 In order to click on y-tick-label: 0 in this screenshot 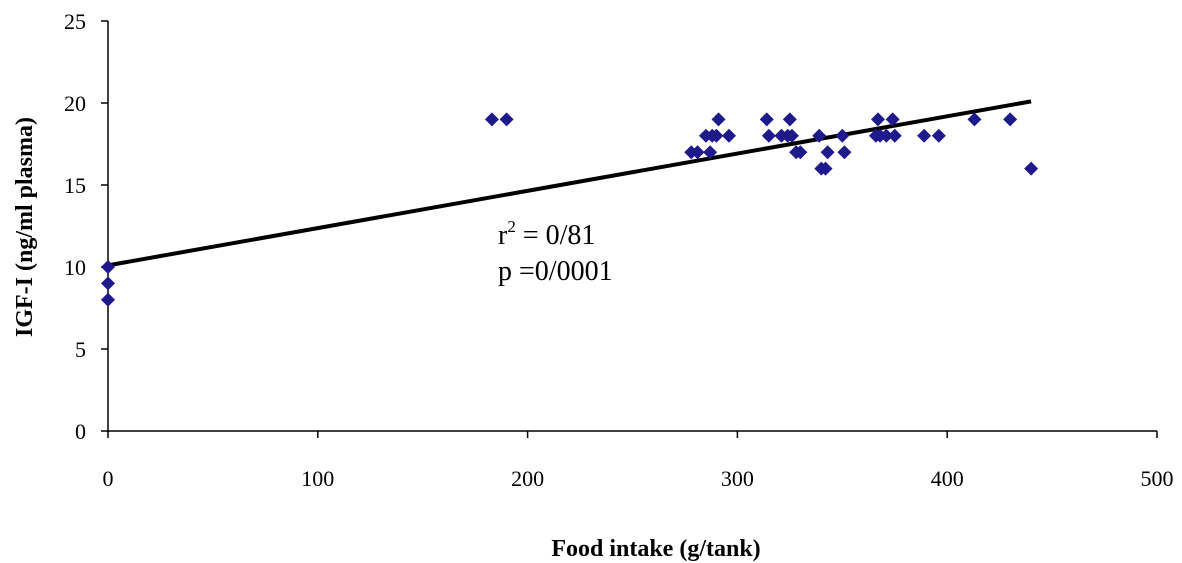, I will do `click(80, 431)`.